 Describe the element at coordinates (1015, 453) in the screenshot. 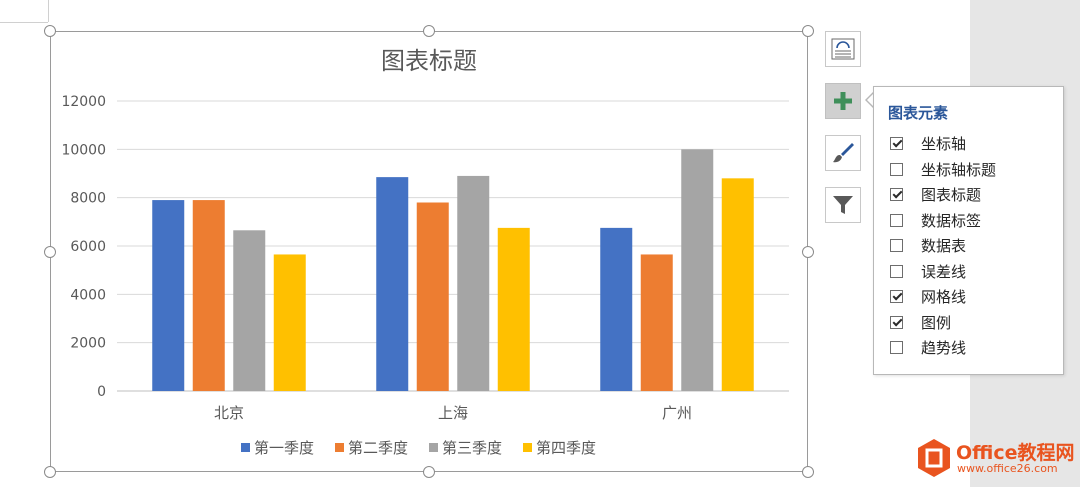

I see `watermark-brand: Office教程网` at that location.